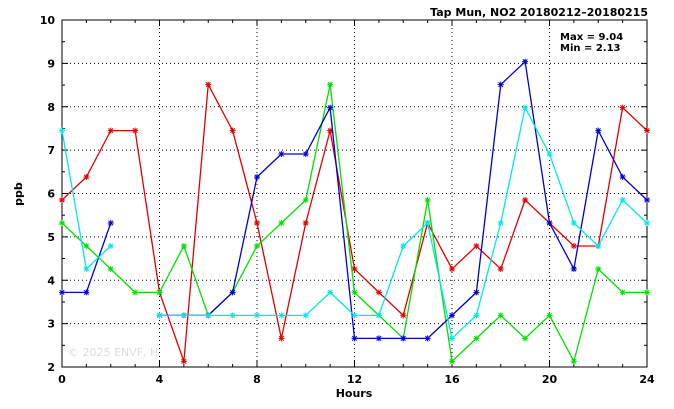 Image resolution: width=674 pixels, height=409 pixels. What do you see at coordinates (51, 63) in the screenshot?
I see `y-tick-label: 9` at bounding box center [51, 63].